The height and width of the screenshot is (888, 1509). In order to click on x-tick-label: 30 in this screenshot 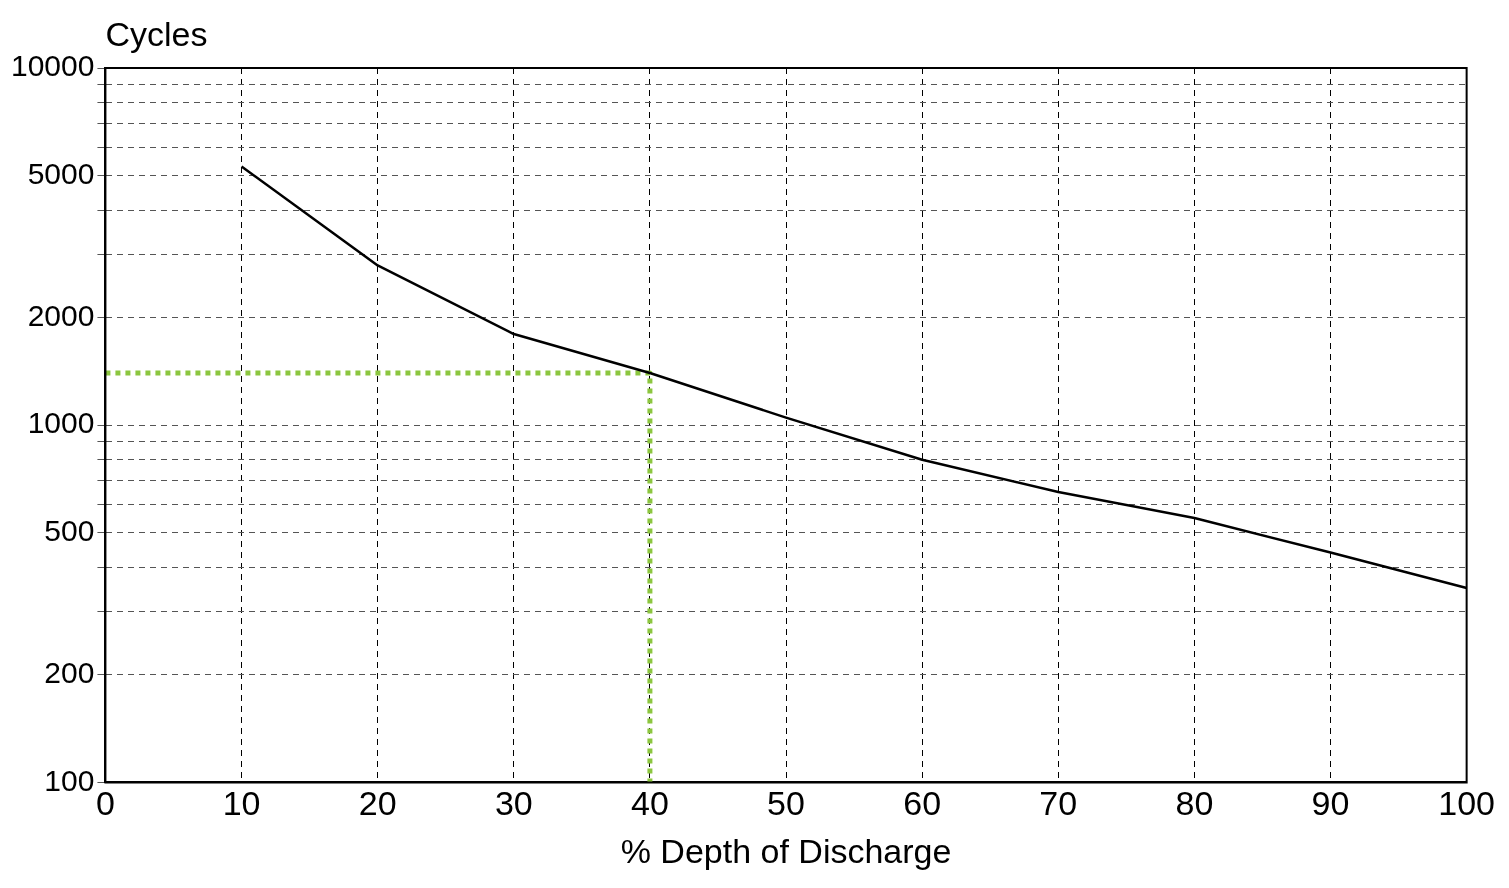, I will do `click(513, 803)`.